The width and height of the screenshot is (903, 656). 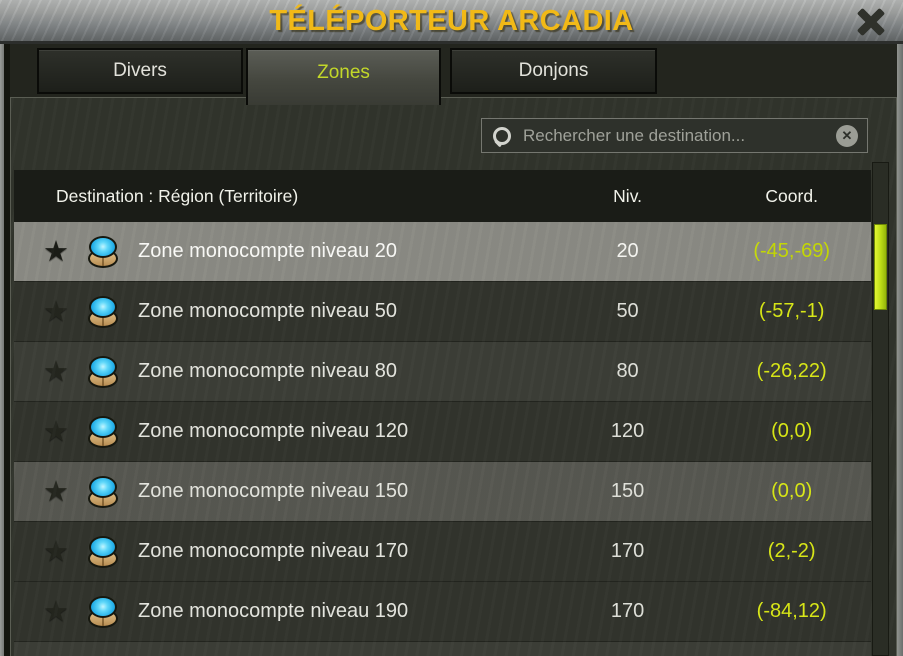 I want to click on search-box: ✕, so click(x=674, y=135).